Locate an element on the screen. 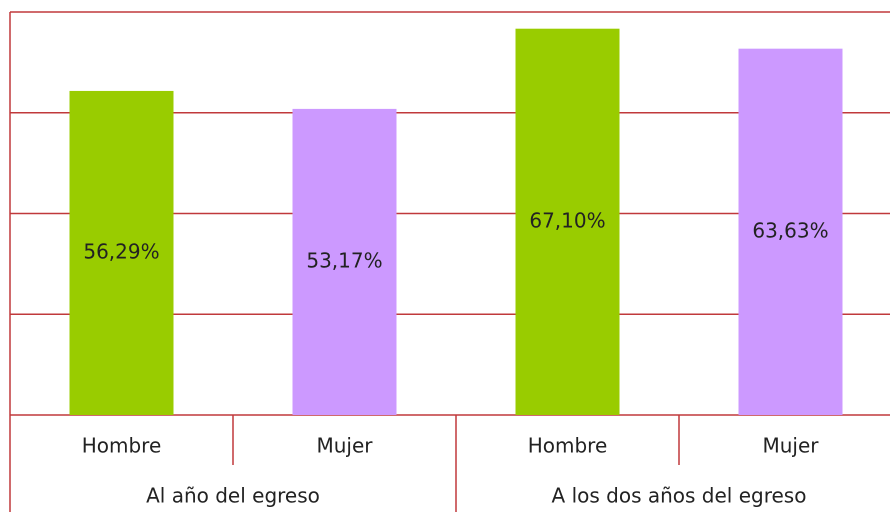 This screenshot has width=890, height=512. value-label: 53,17% is located at coordinates (344, 260).